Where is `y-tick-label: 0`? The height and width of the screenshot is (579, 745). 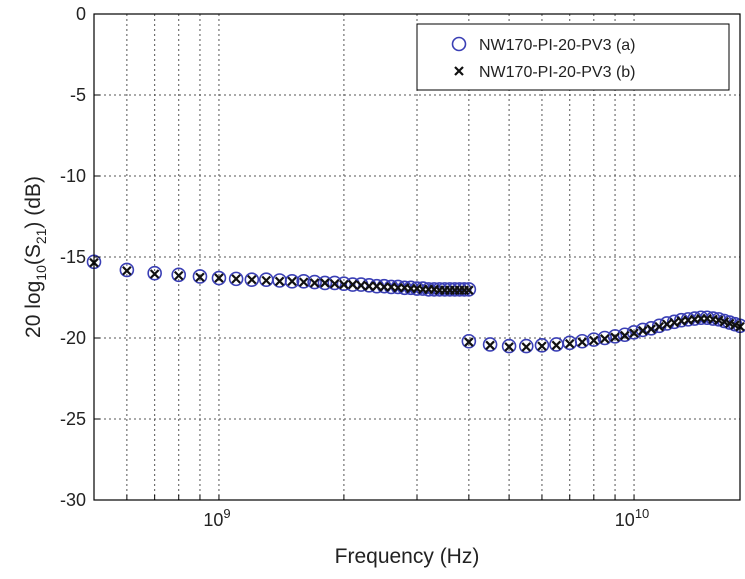
y-tick-label: 0 is located at coordinates (81, 14).